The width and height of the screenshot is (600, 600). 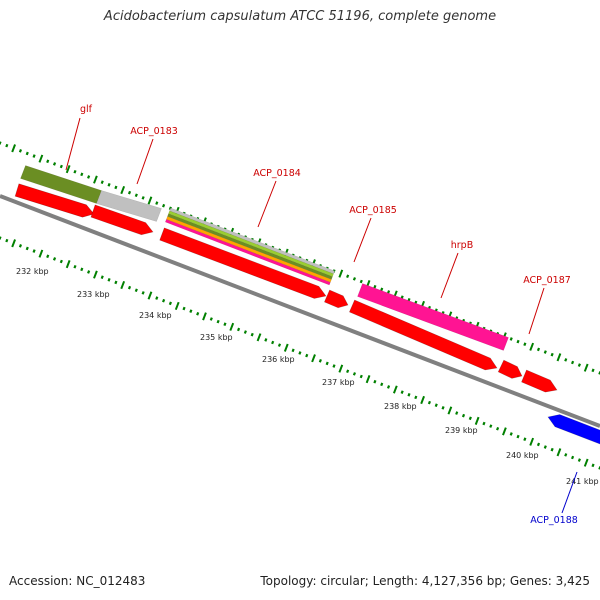 I want to click on kbp-label: 232 kbp, so click(x=32, y=271).